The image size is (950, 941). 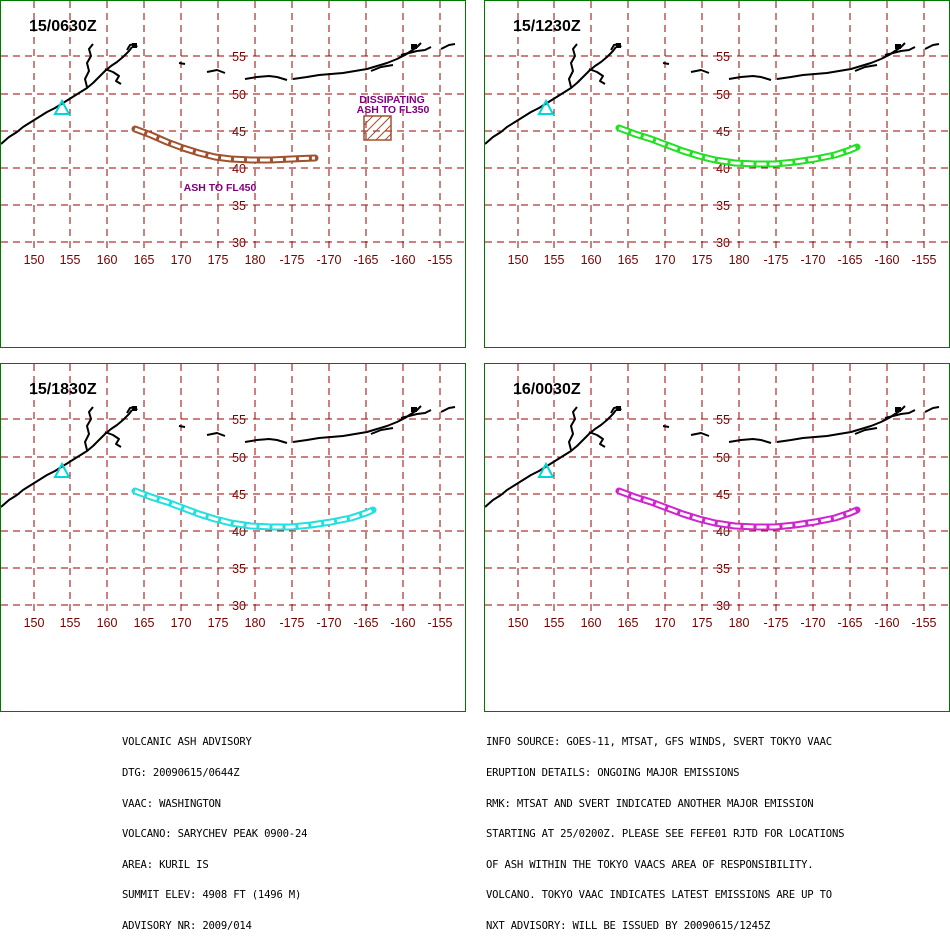 What do you see at coordinates (739, 623) in the screenshot?
I see `lon-label: 180` at bounding box center [739, 623].